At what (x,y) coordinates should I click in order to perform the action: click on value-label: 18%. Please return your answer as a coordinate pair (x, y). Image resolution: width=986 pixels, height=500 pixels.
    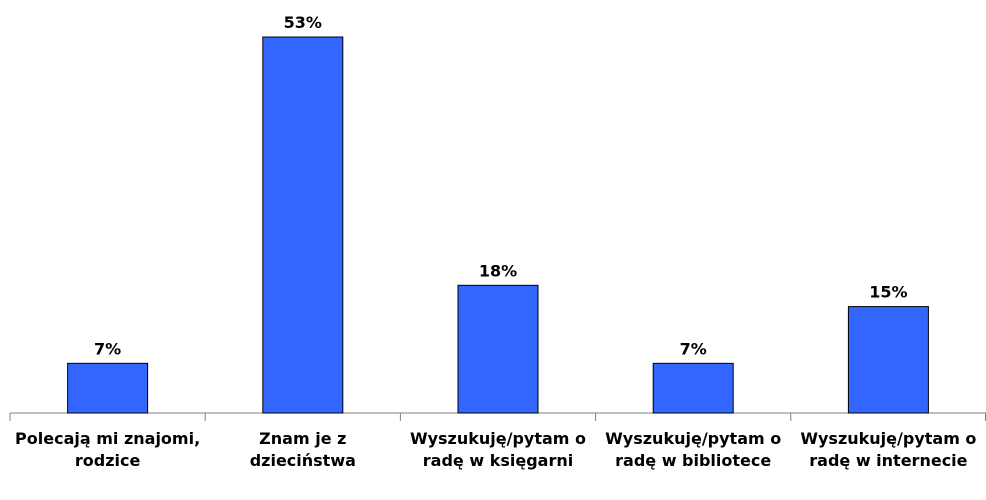
    Looking at the image, I should click on (498, 270).